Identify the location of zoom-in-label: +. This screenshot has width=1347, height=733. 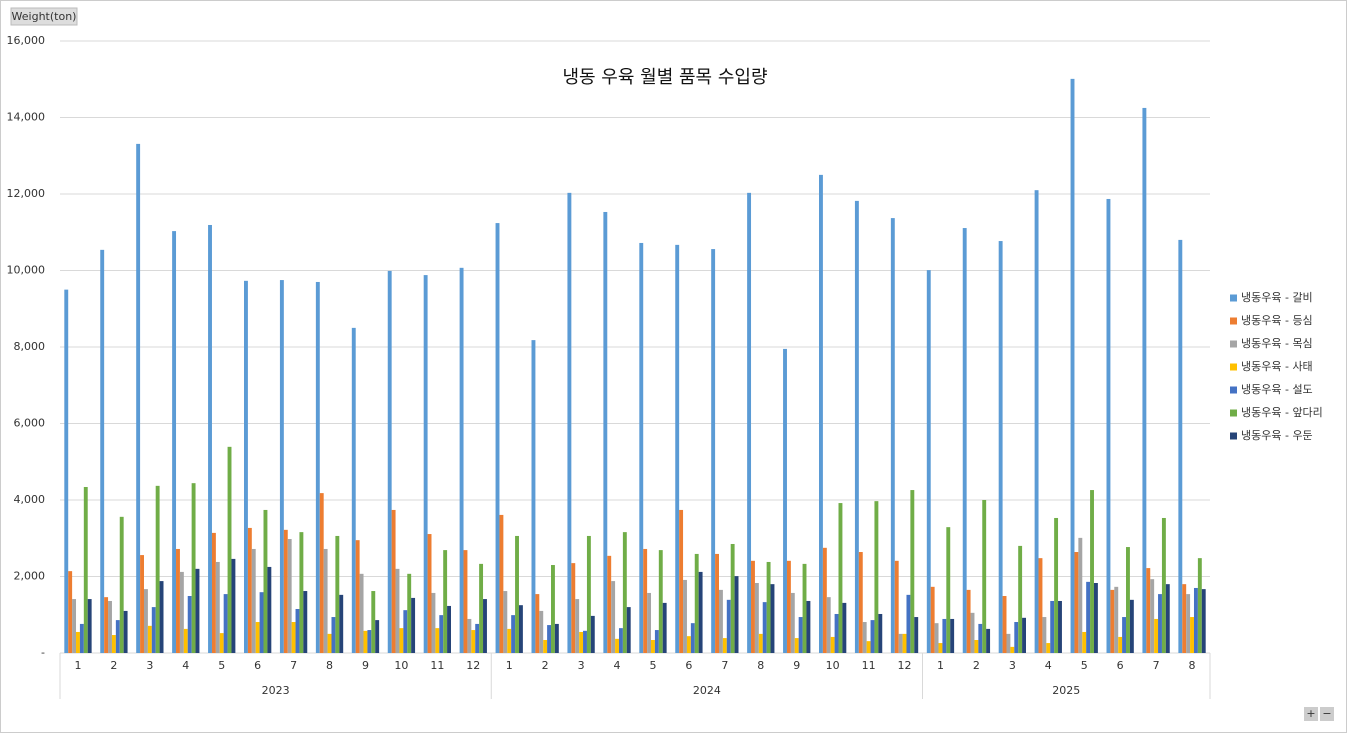
(1310, 713).